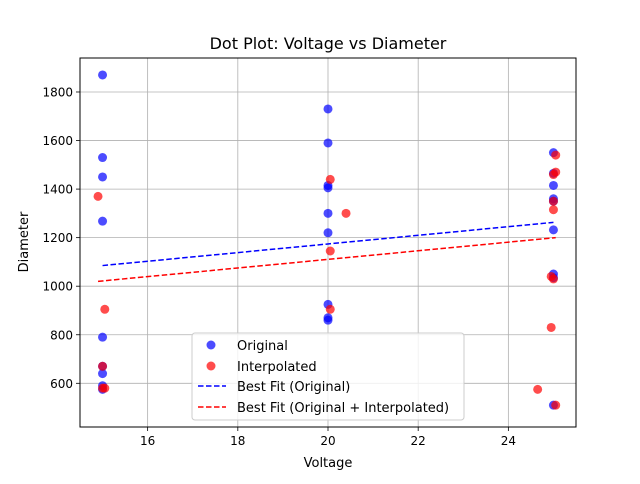  Describe the element at coordinates (328, 43) in the screenshot. I see `chart-title: Dot Plot: Voltage vs Diameter` at that location.